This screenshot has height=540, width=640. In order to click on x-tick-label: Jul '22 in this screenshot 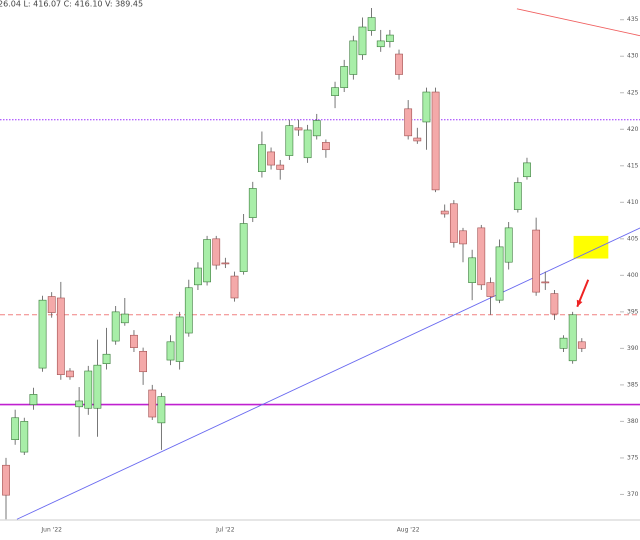, I will do `click(225, 530)`.